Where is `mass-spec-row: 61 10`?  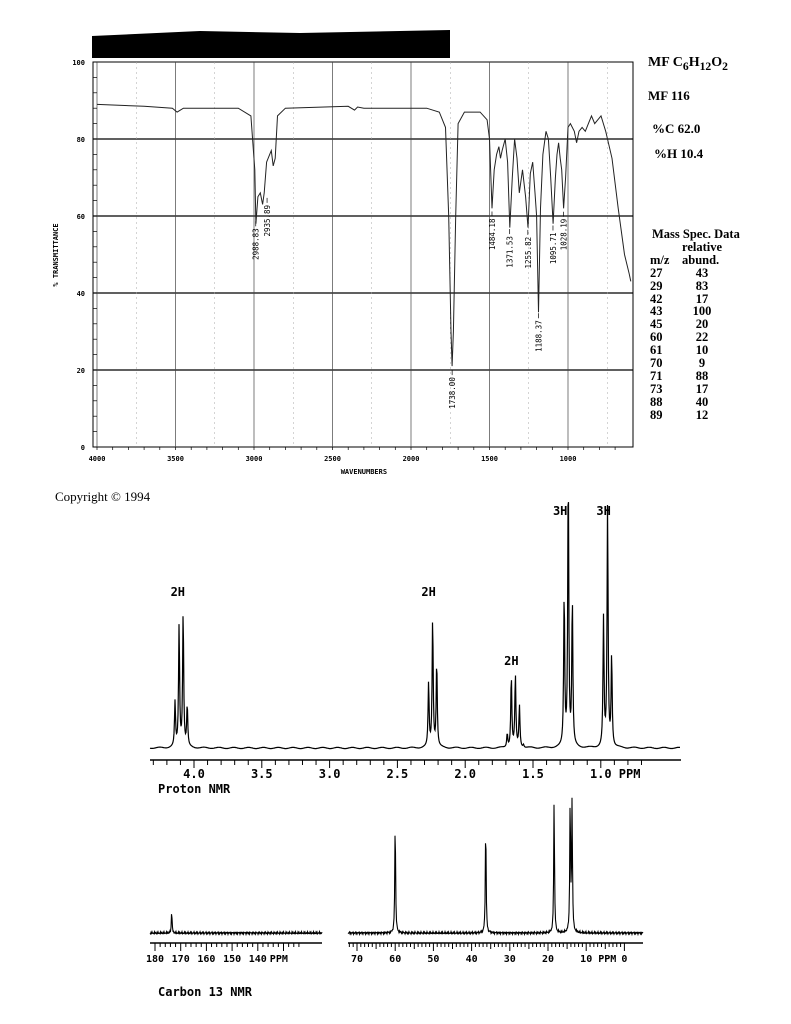
mass-spec-row: 61 10 is located at coordinates (695, 350).